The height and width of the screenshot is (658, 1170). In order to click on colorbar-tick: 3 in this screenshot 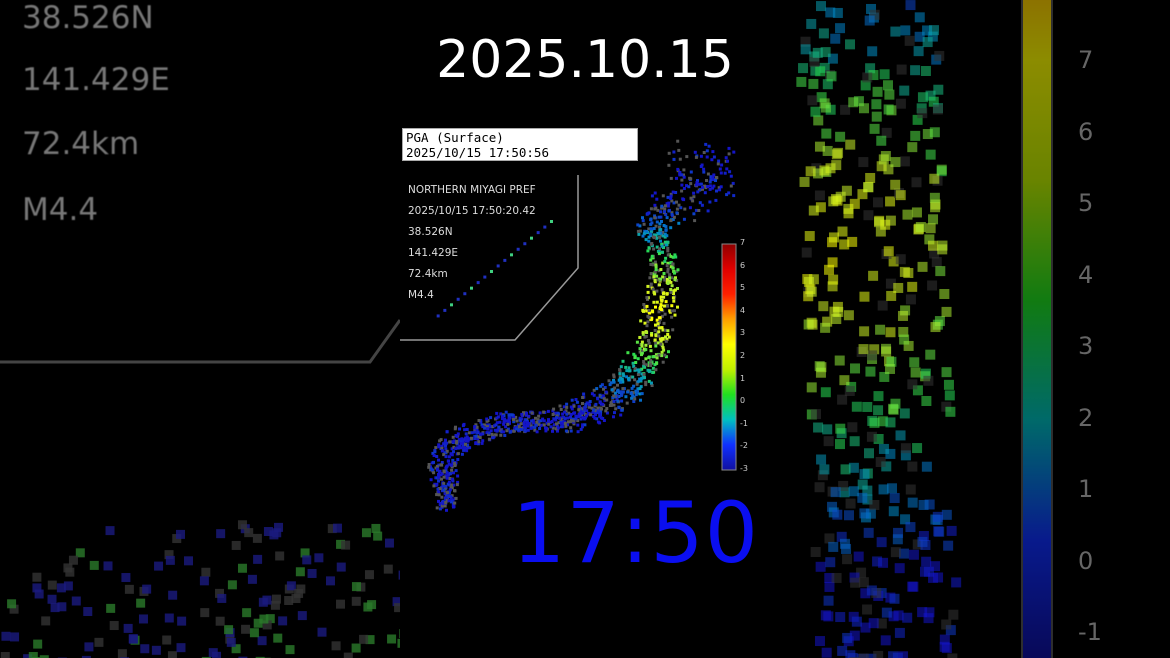, I will do `click(743, 333)`.